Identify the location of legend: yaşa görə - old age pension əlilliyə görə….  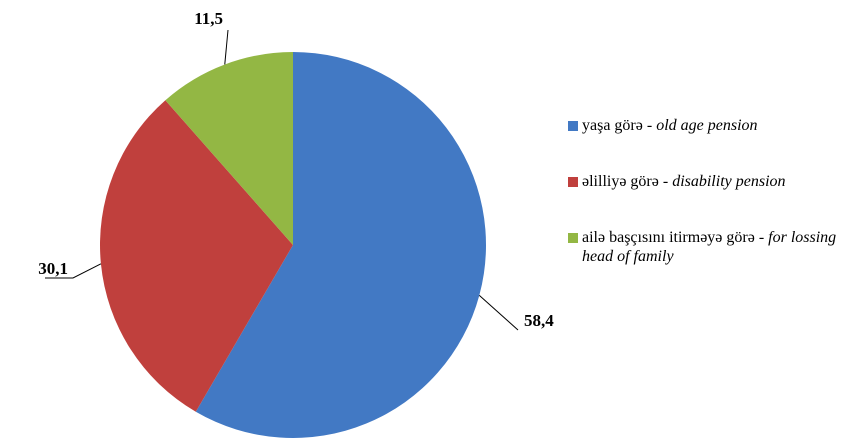
(709, 209).